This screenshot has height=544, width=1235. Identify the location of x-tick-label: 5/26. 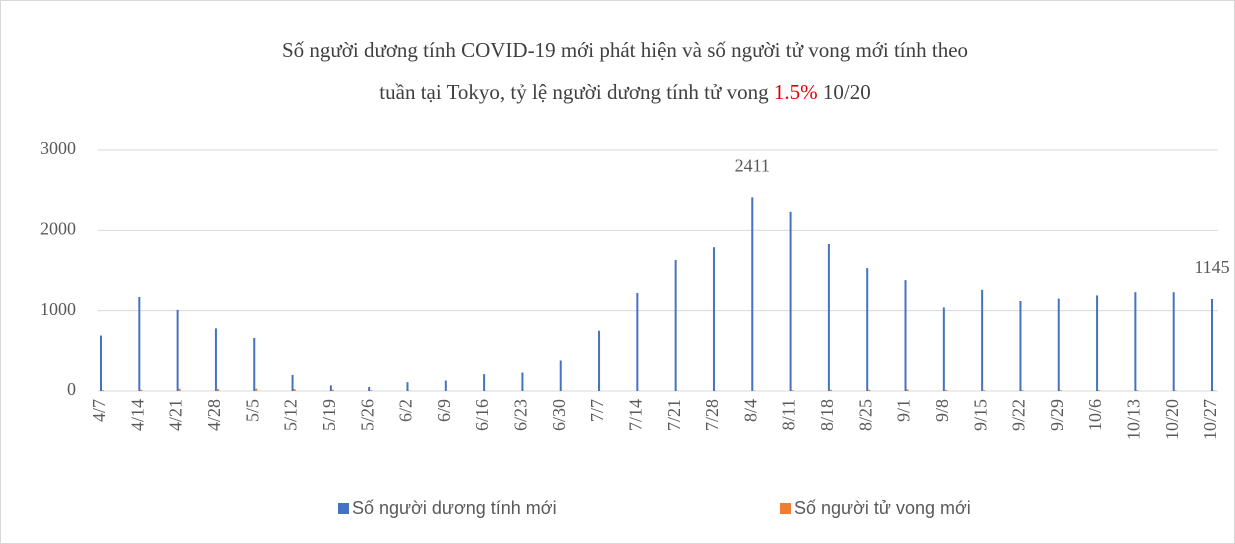
(367, 415).